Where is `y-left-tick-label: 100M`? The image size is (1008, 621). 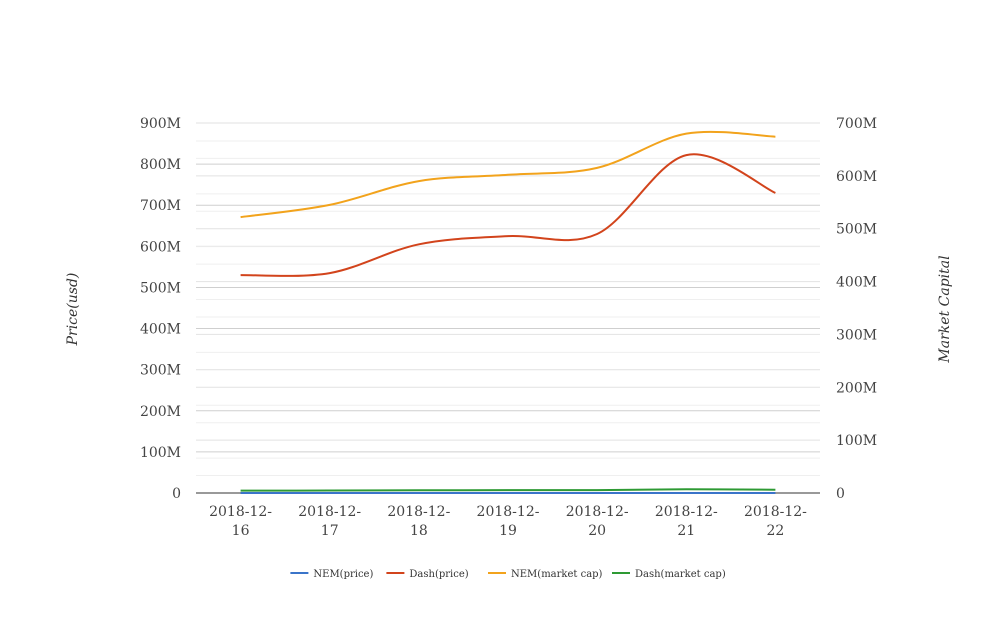 y-left-tick-label: 100M is located at coordinates (160, 453).